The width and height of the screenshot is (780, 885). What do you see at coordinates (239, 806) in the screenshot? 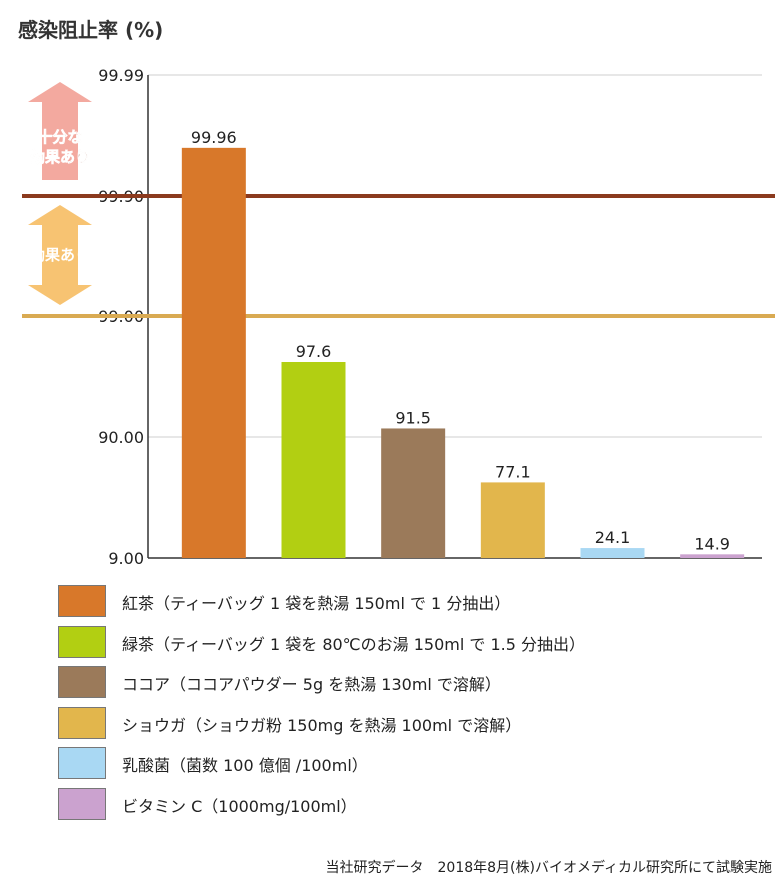
I see `legend-label: ビタミン C（1000mg/100ml）` at bounding box center [239, 806].